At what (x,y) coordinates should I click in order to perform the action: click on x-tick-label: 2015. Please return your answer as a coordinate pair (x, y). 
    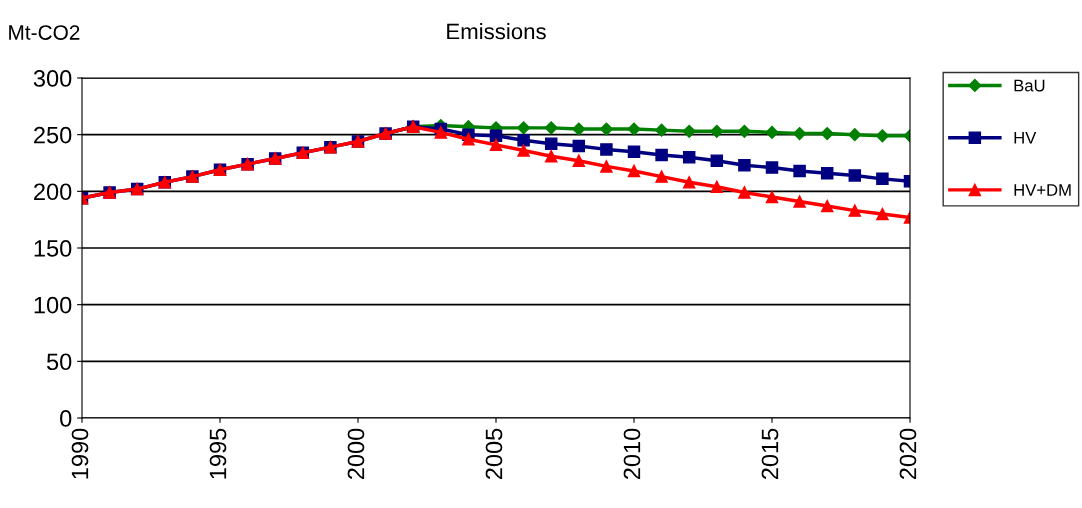
    Looking at the image, I should click on (770, 454).